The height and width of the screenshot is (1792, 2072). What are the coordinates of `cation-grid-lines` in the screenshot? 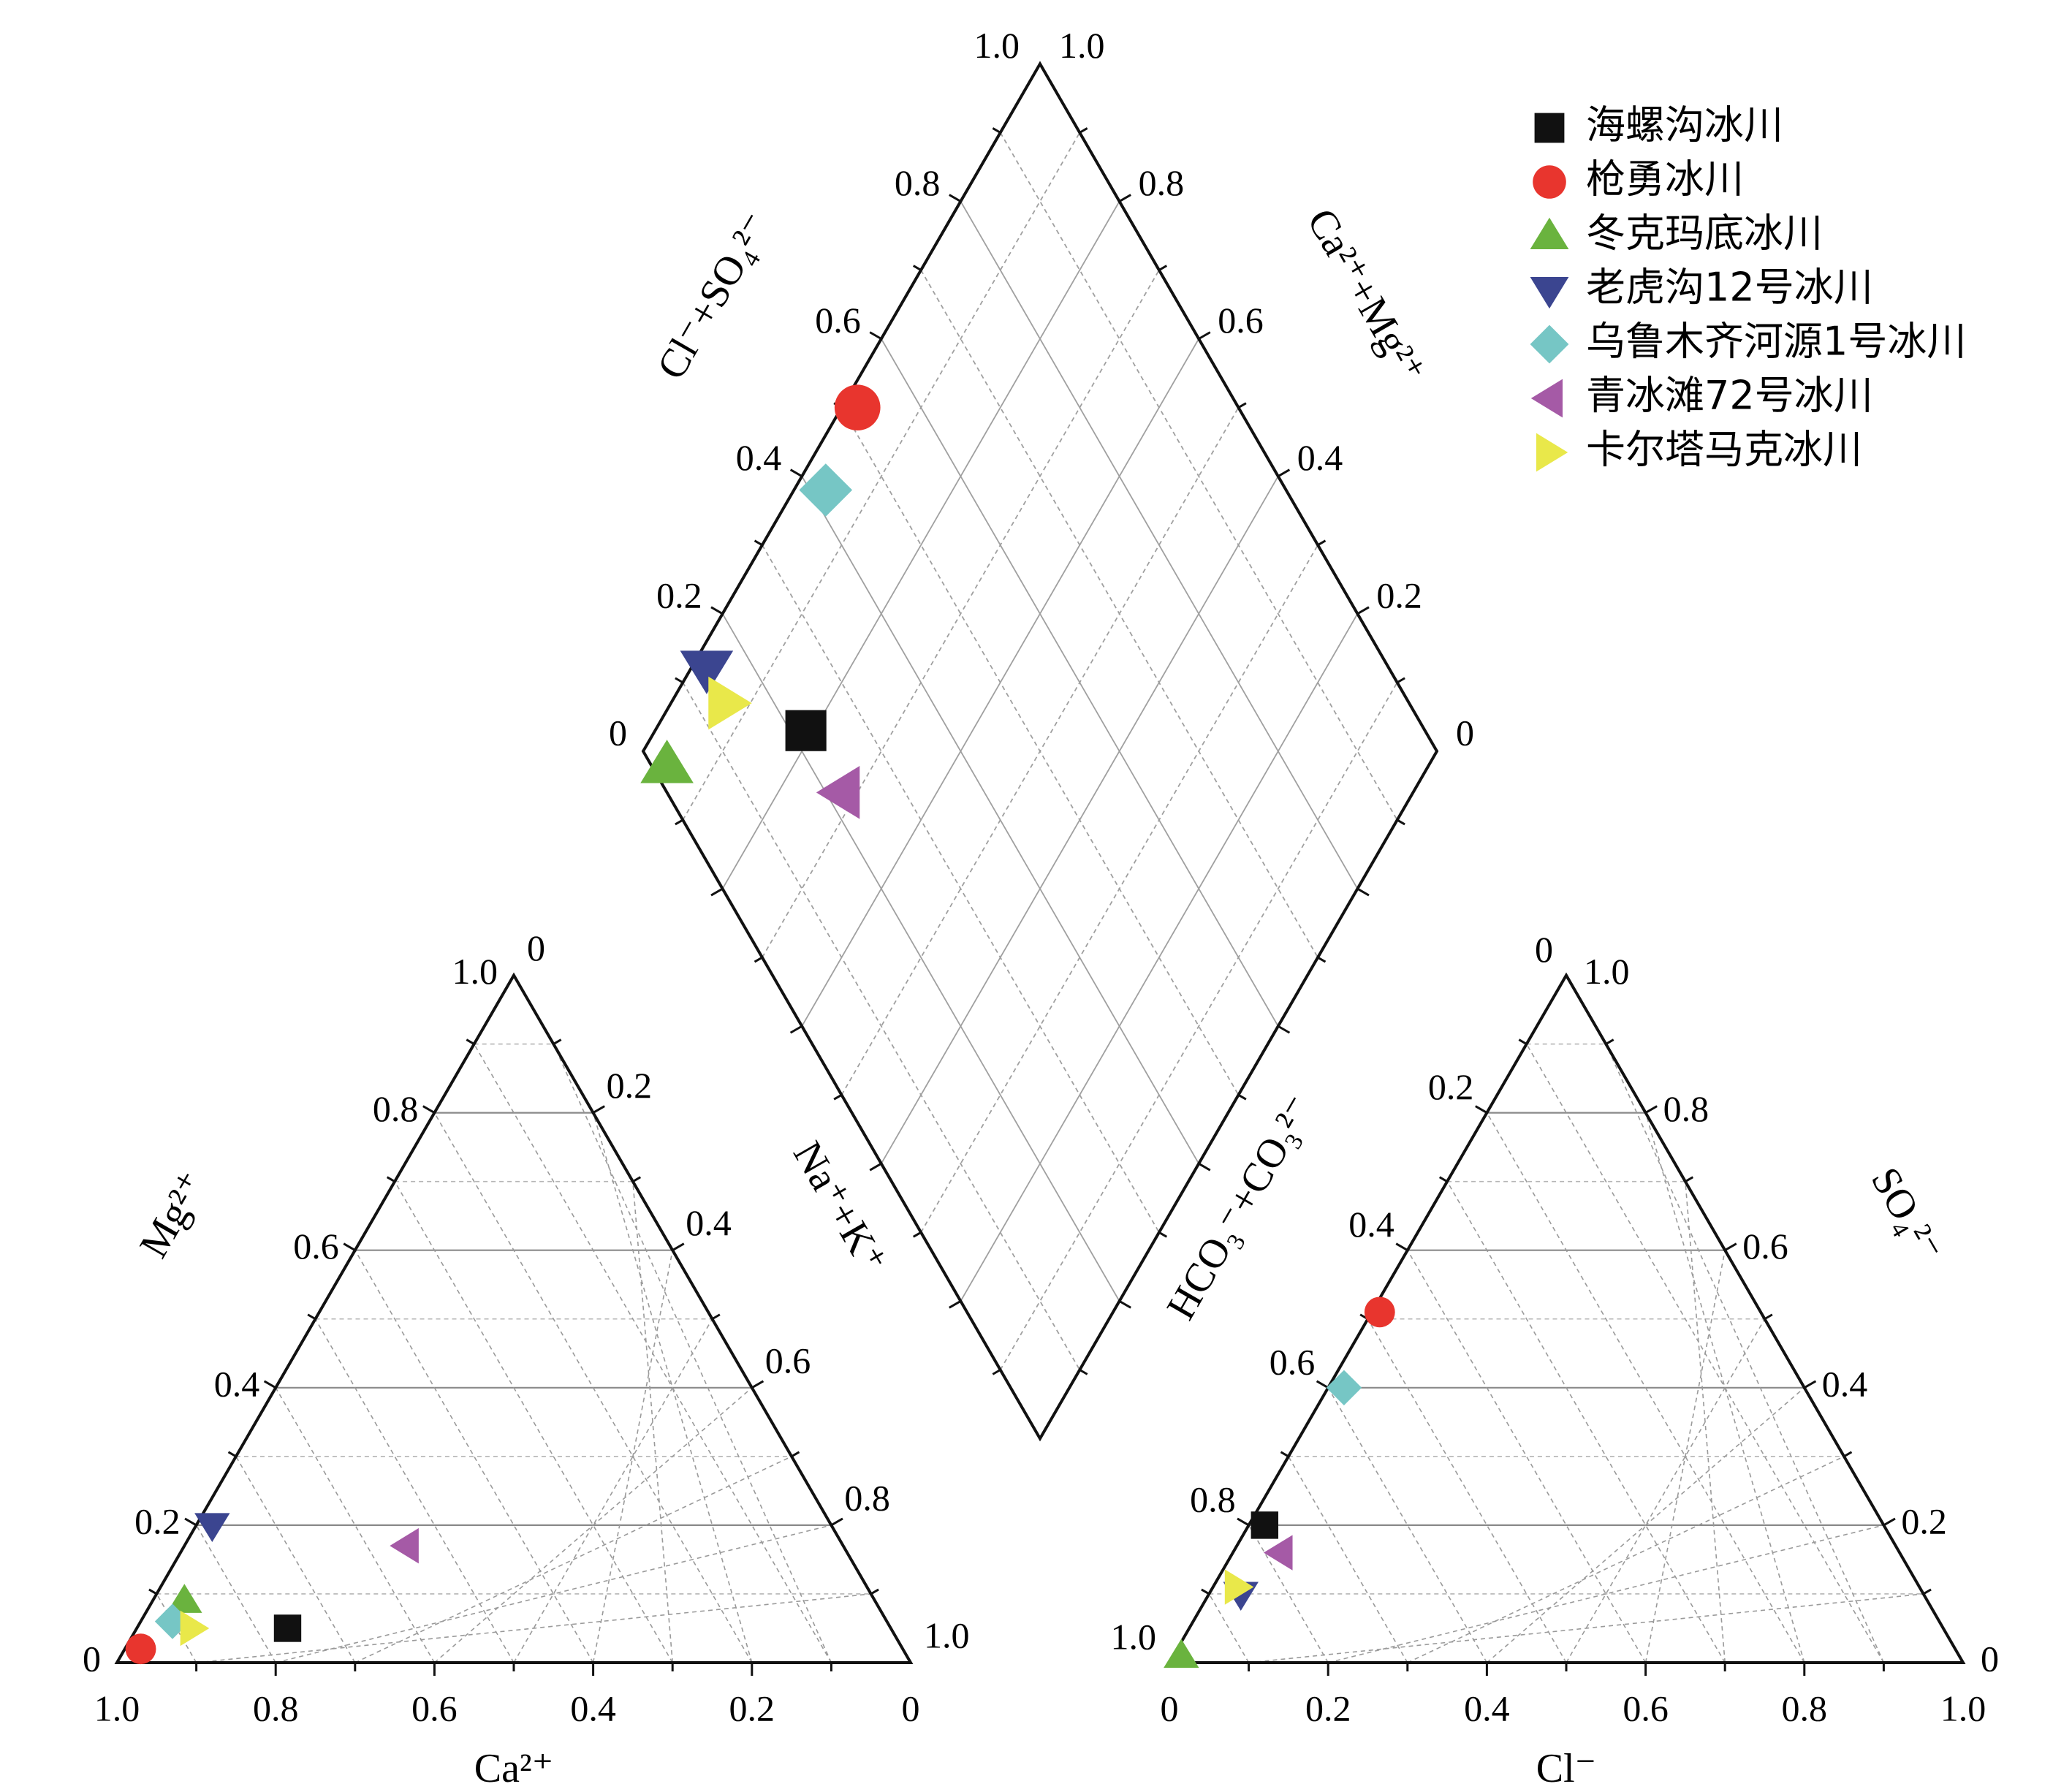 It's located at (513, 1353).